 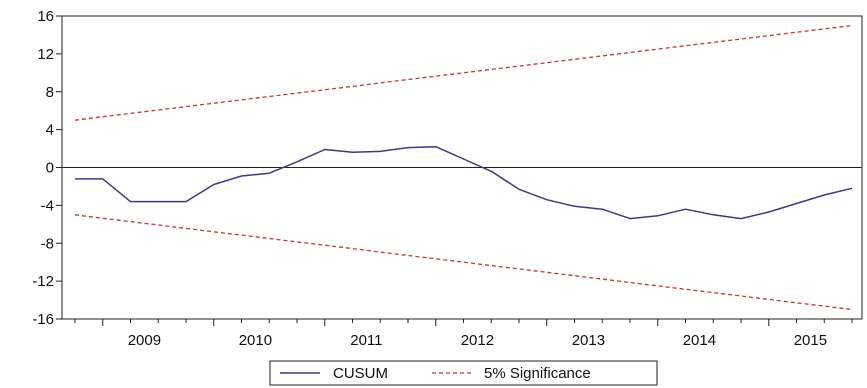 I want to click on y-axis: 16 12 8 4 0 -4 -8 -12 -16, so click(x=47, y=168).